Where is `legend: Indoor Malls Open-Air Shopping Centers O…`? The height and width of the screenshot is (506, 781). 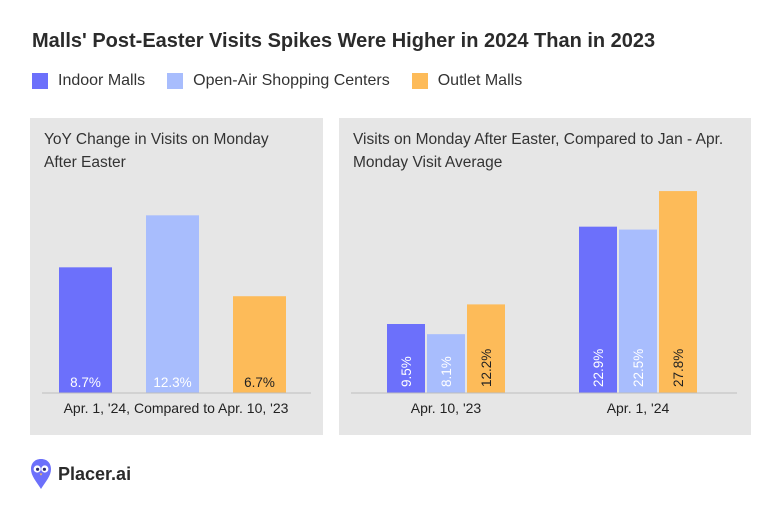 legend: Indoor Malls Open-Air Shopping Centers O… is located at coordinates (288, 81).